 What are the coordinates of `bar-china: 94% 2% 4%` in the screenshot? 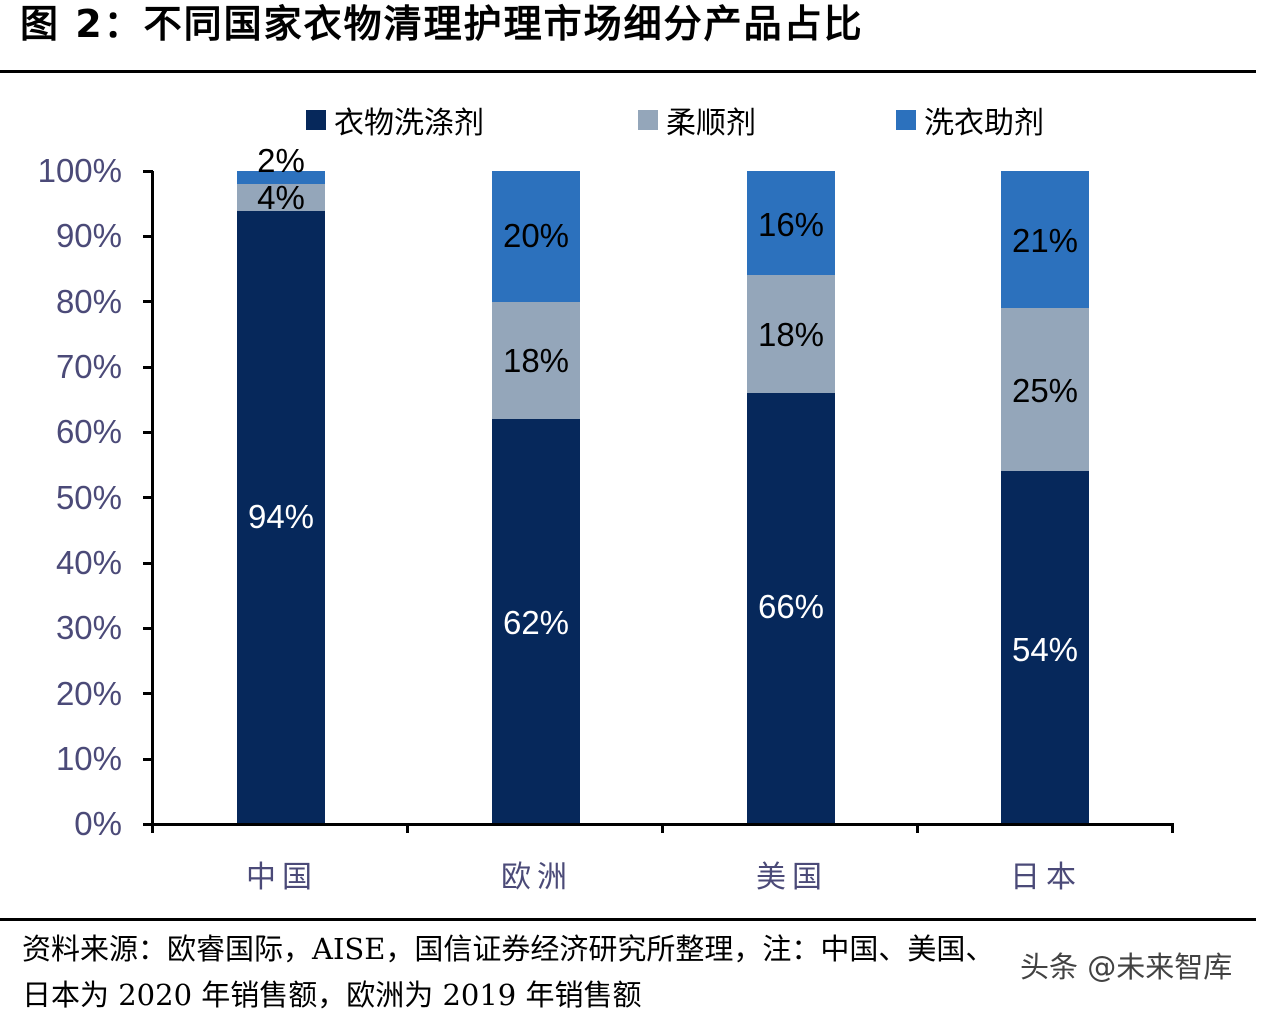 It's located at (281, 483).